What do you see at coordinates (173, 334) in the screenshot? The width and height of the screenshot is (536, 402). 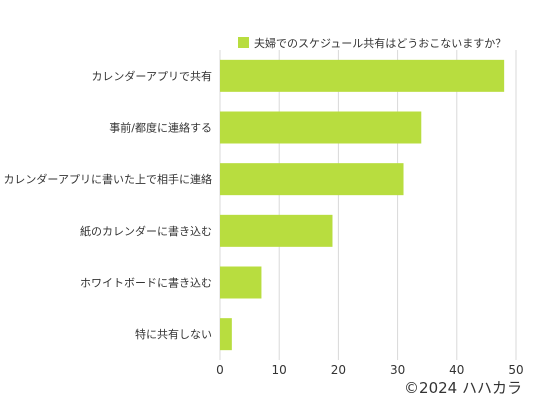 I see `category-label: 特に共有しない` at bounding box center [173, 334].